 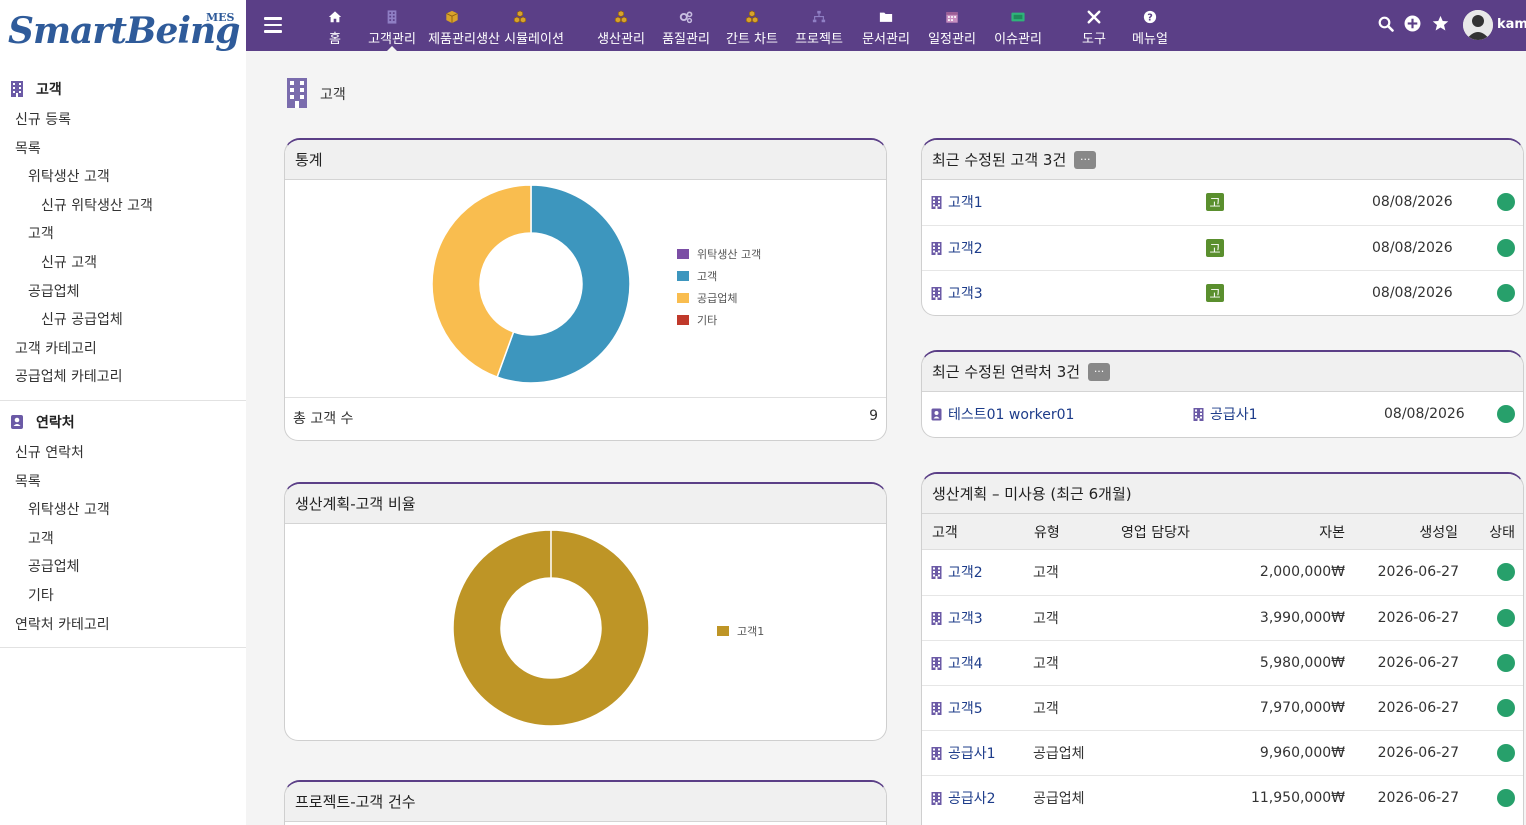 I want to click on sidebar-item: 신규 공급업체, so click(x=82, y=320).